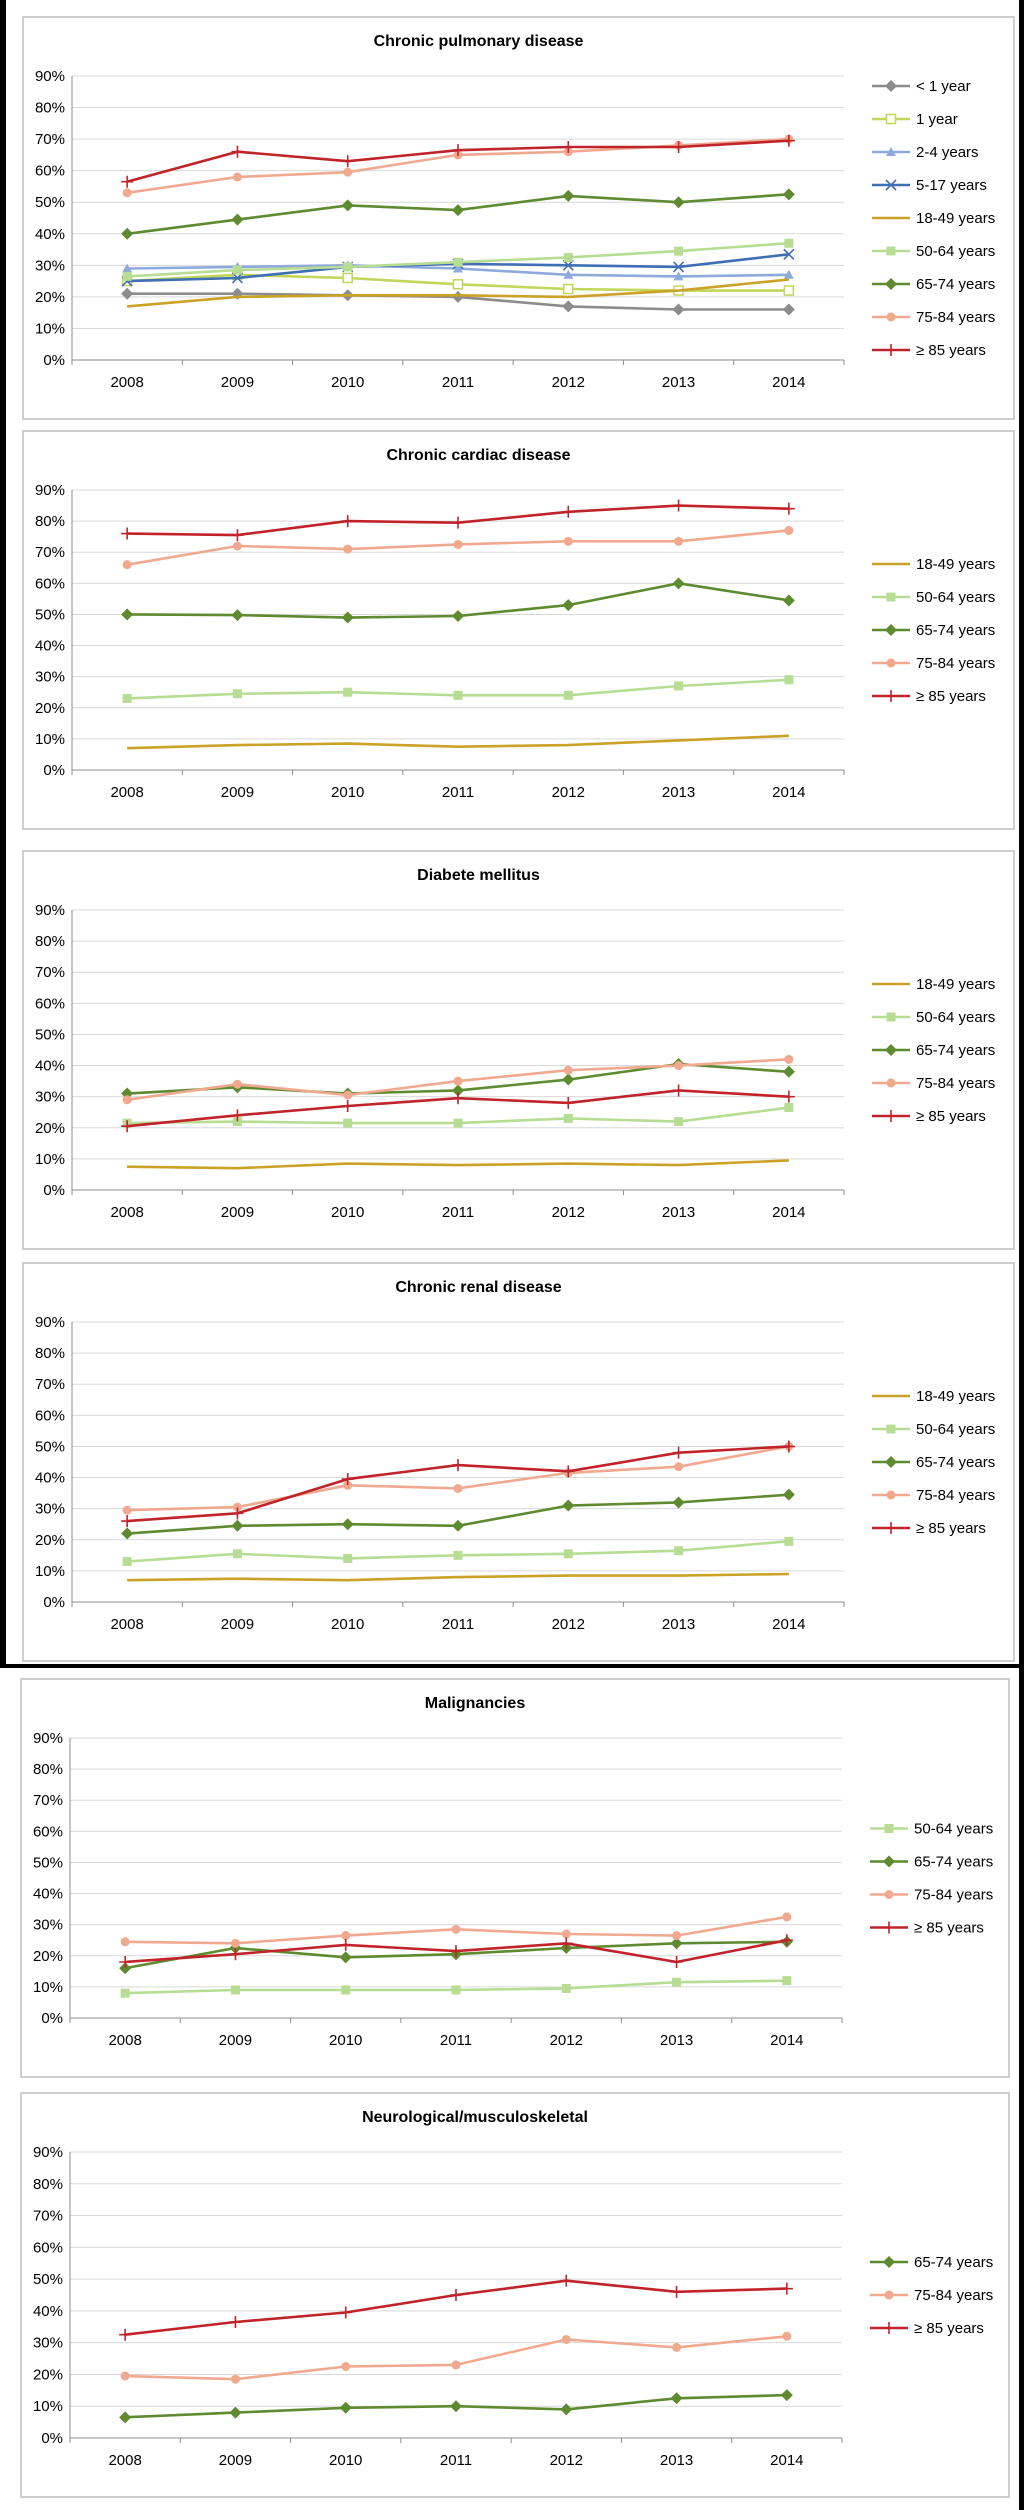  Describe the element at coordinates (955, 564) in the screenshot. I see `legend-label: 18-49 years` at that location.